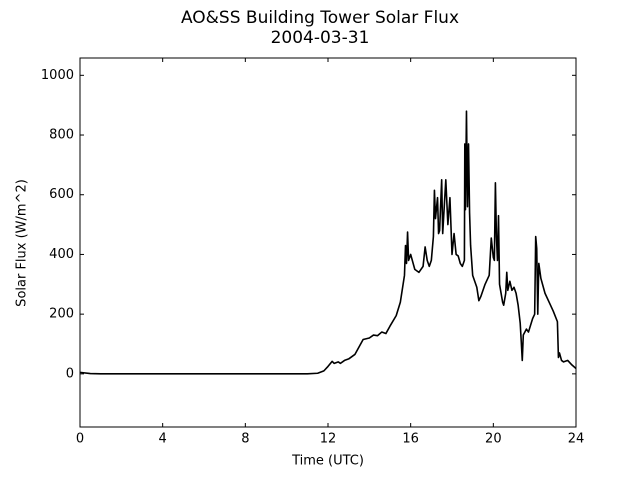  Describe the element at coordinates (61, 314) in the screenshot. I see `y-tick-label: 200` at that location.